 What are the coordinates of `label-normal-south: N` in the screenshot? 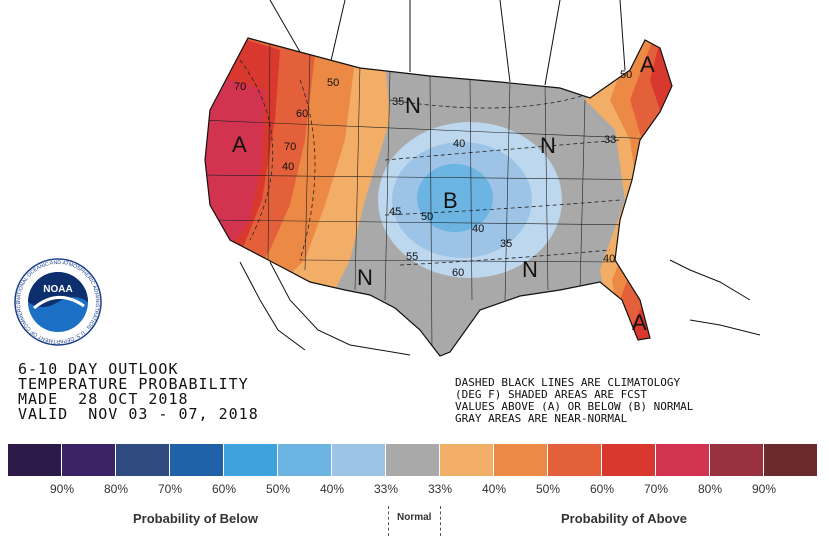 It's located at (530, 269).